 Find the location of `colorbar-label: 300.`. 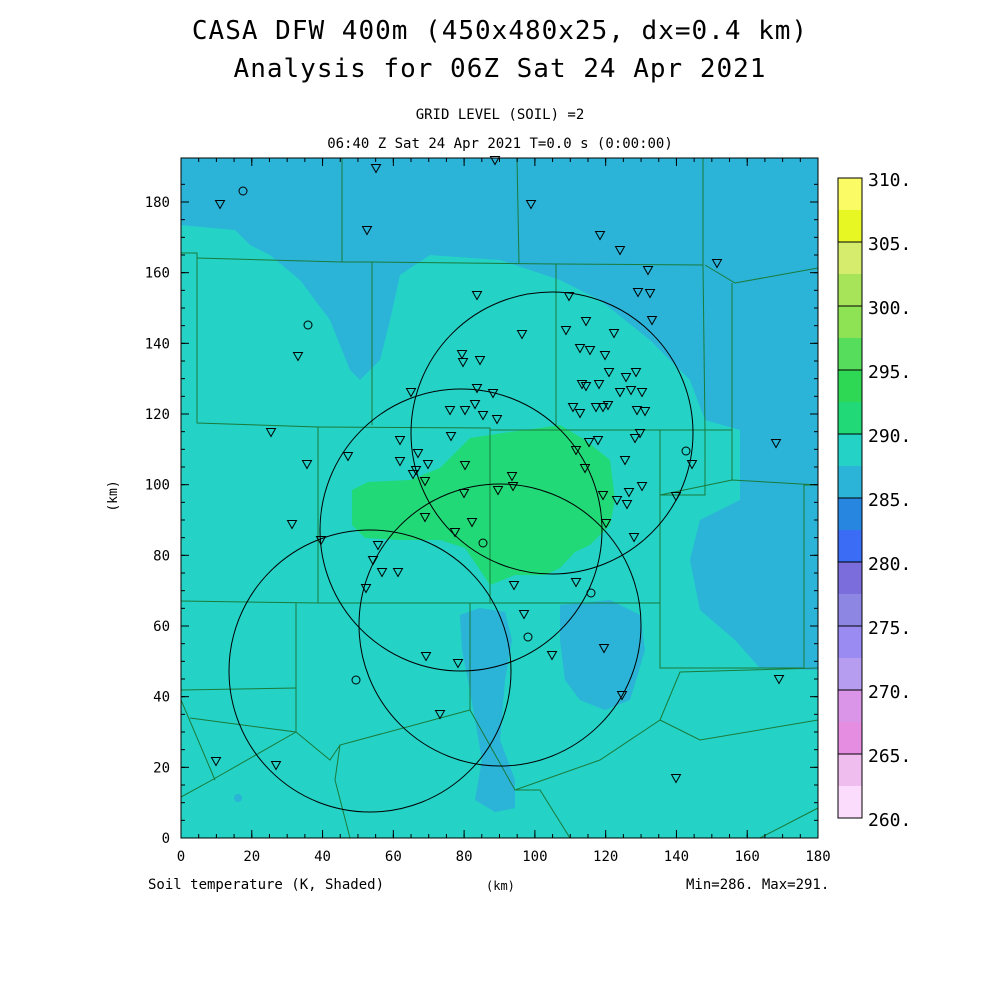

colorbar-label: 300. is located at coordinates (889, 308).